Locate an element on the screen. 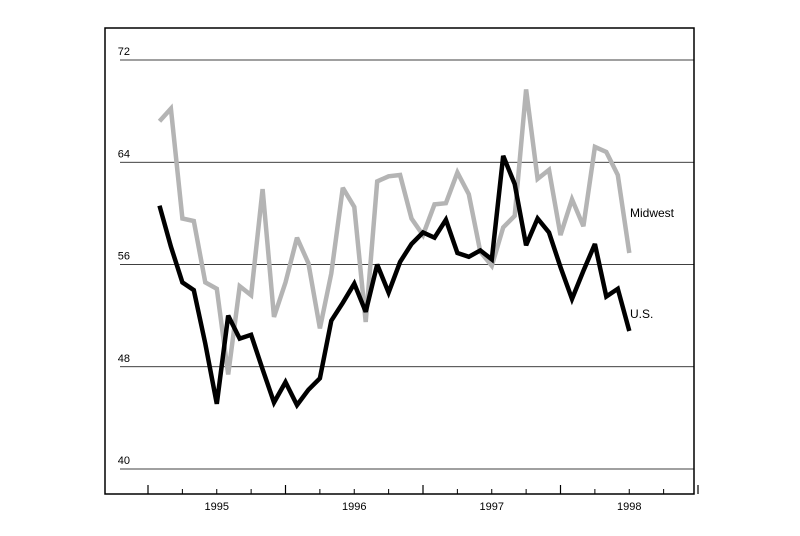 This screenshot has height=536, width=800. y-tick-label: 56 is located at coordinates (124, 257).